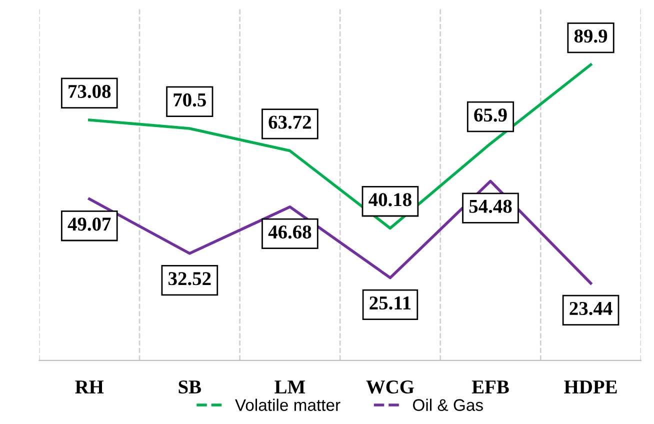 The image size is (654, 424). Describe the element at coordinates (189, 279) in the screenshot. I see `data-label: 32.52` at that location.